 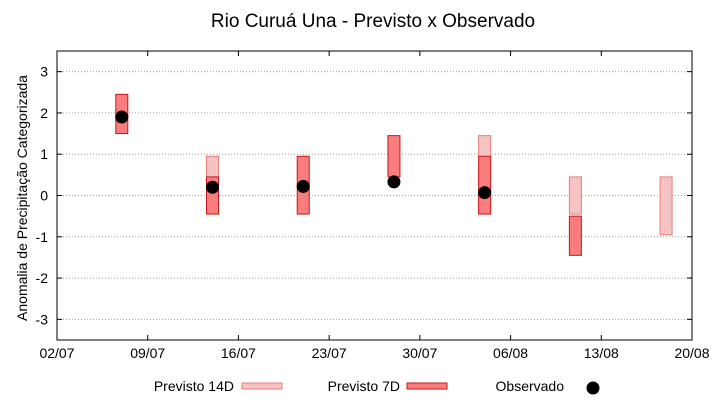 I want to click on y-tick-label: 3, so click(x=44, y=72).